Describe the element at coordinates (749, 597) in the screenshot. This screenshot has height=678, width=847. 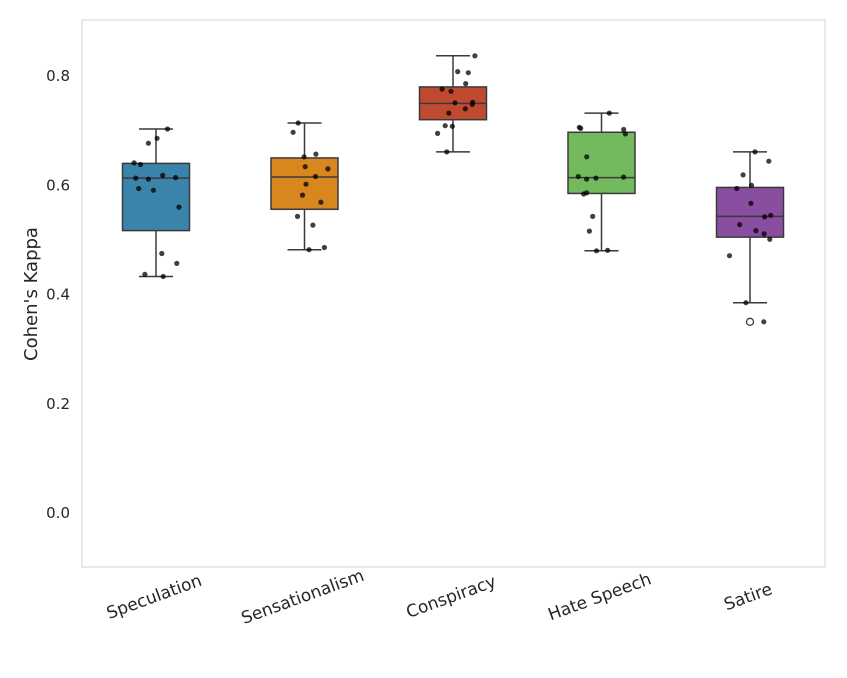
I see `category-label: Satire` at that location.